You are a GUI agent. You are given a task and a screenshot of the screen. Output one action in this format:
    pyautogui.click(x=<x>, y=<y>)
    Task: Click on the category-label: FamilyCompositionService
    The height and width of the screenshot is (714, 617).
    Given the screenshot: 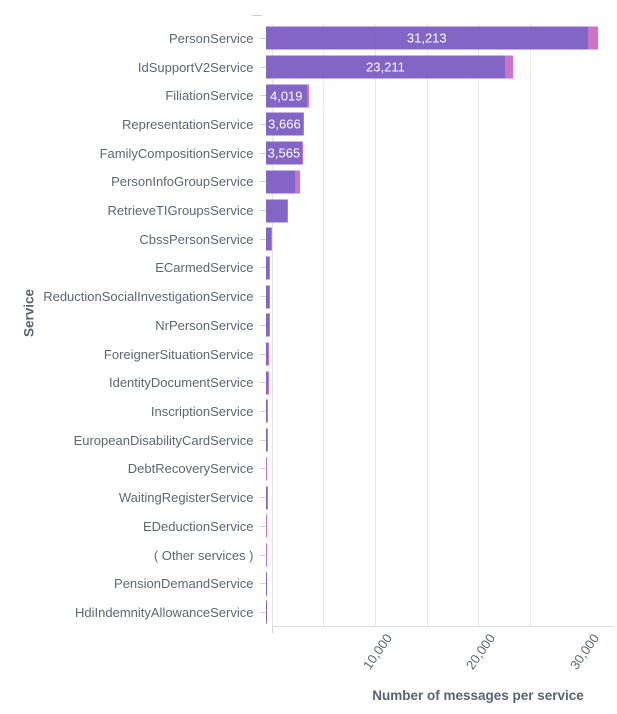 What is the action you would take?
    pyautogui.click(x=176, y=153)
    